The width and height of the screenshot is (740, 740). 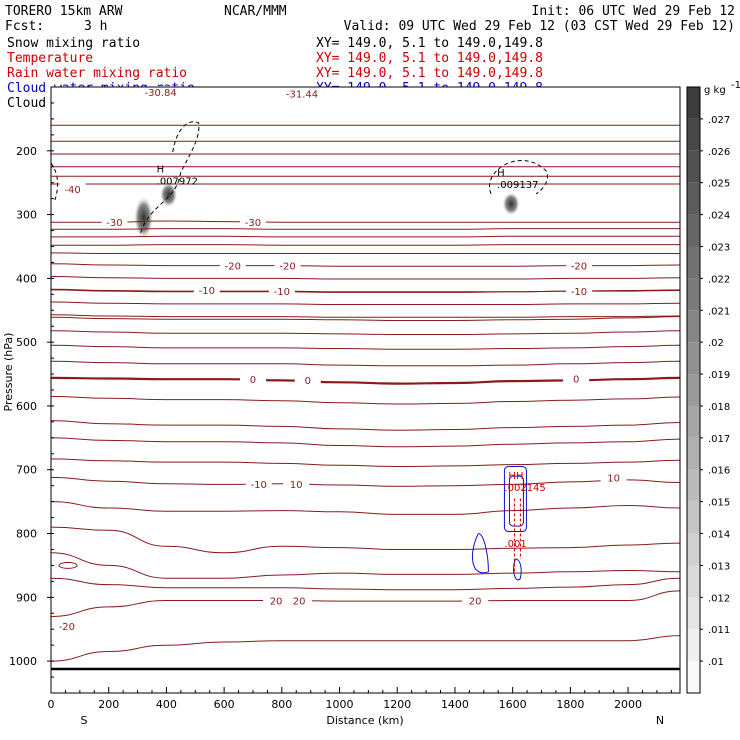 What do you see at coordinates (166, 704) in the screenshot?
I see `x-tick-label: 400` at bounding box center [166, 704].